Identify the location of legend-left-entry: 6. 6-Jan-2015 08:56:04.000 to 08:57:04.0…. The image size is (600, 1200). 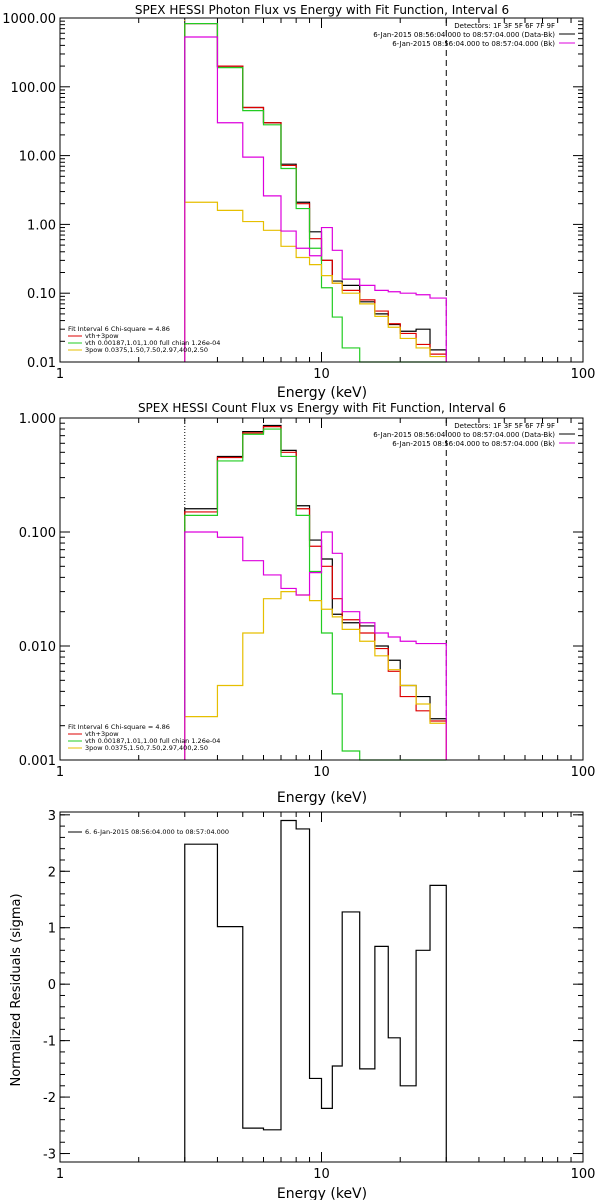
(157, 832).